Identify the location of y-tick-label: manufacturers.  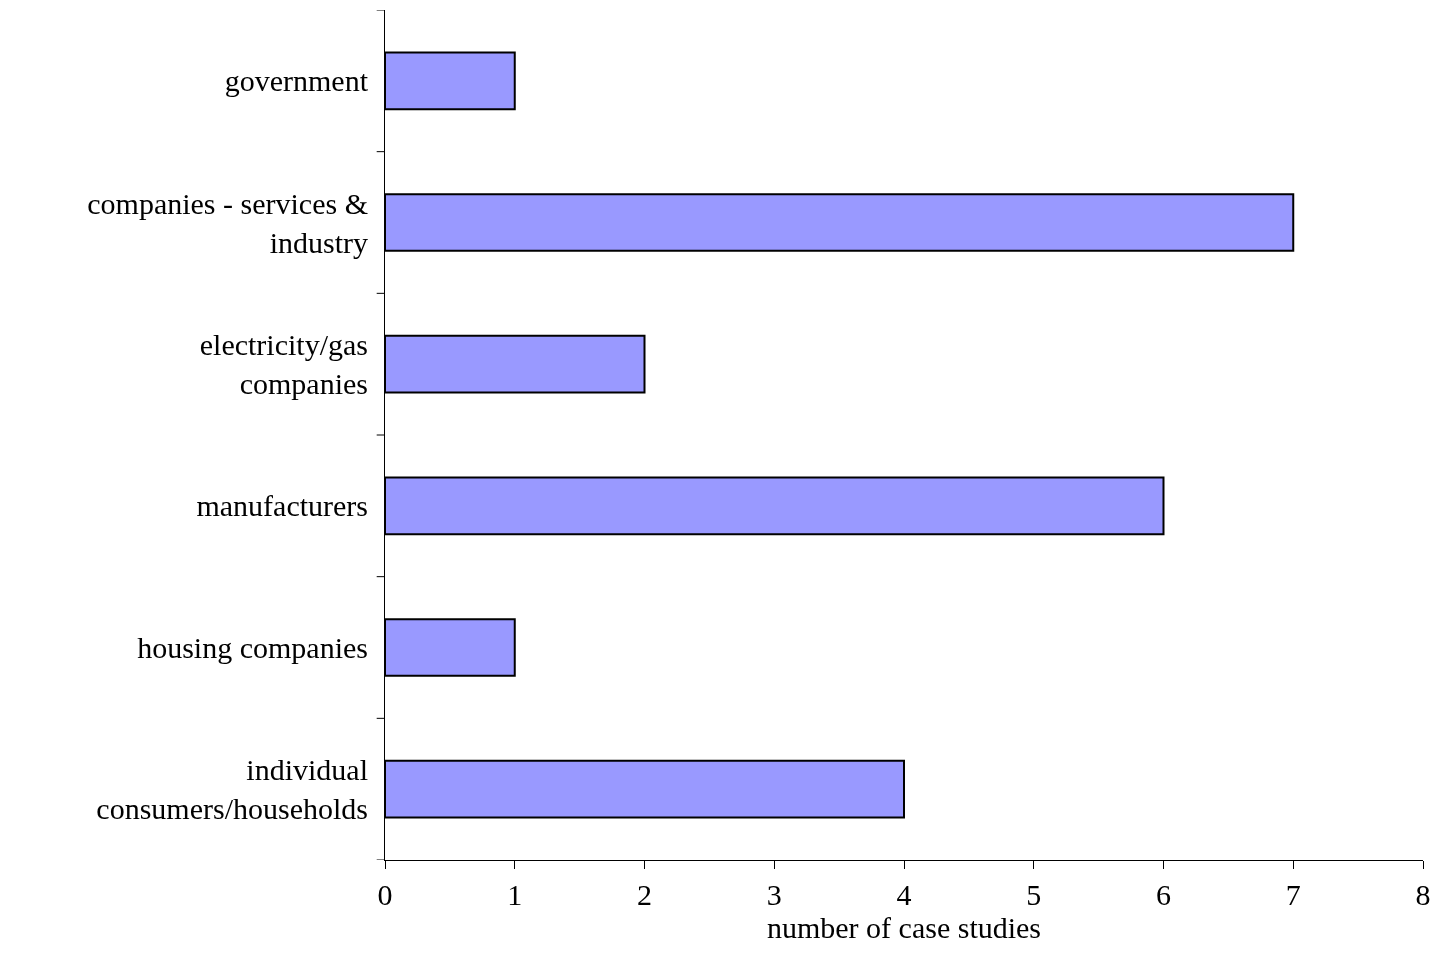
(282, 506).